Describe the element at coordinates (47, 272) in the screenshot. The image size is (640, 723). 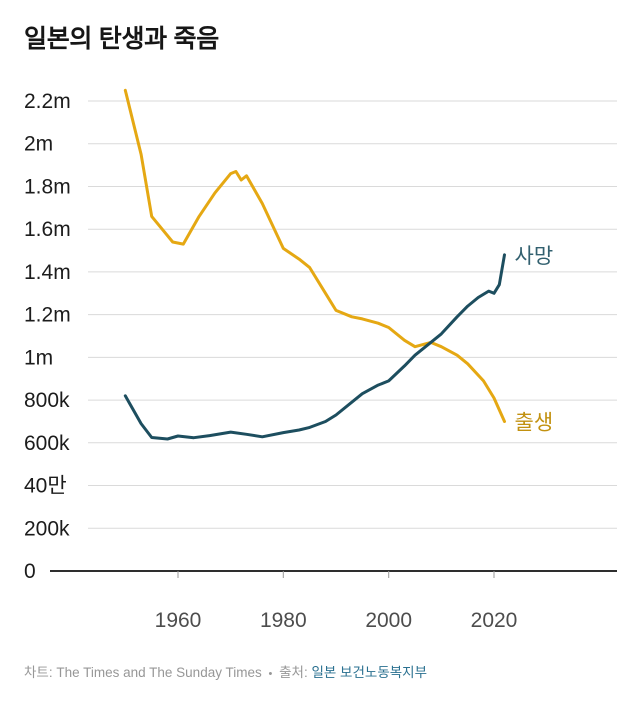
I see `y-axis-label: 1.4m` at that location.